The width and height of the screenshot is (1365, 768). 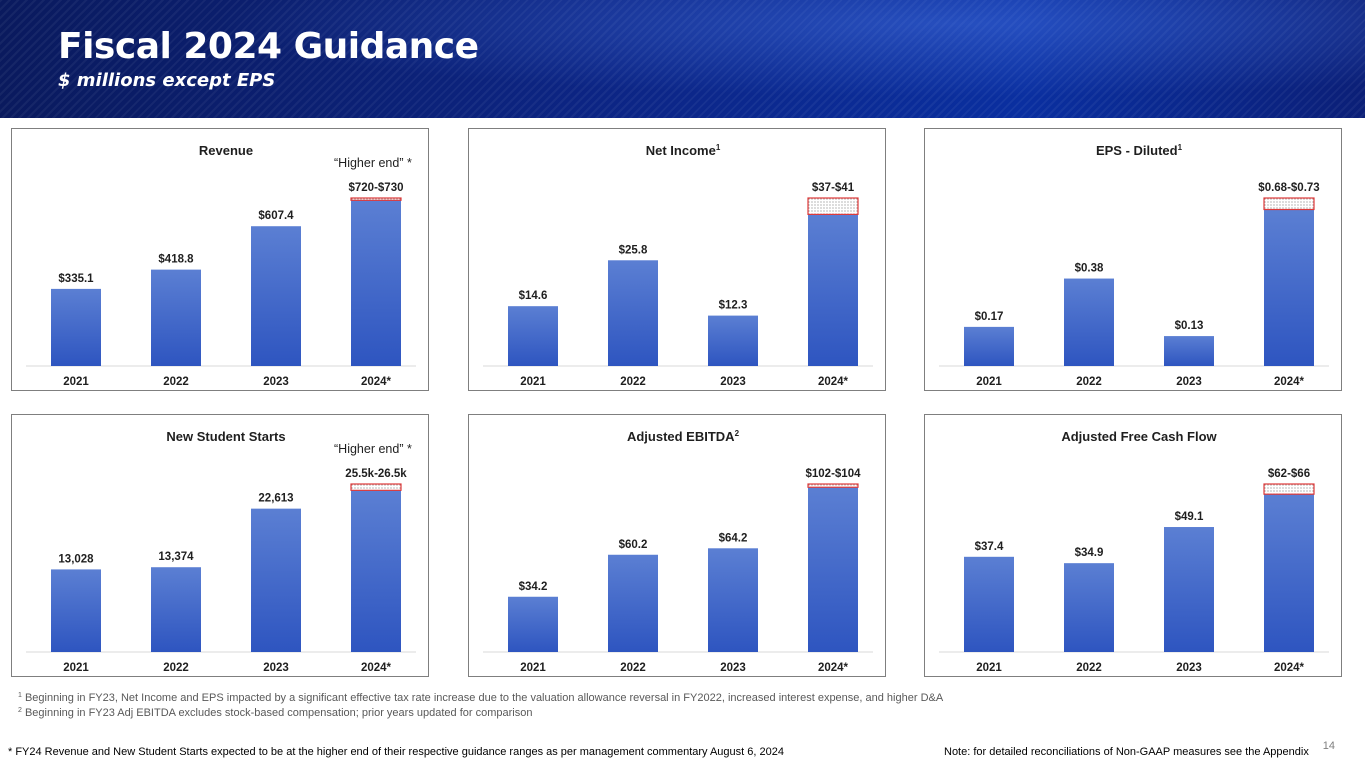 What do you see at coordinates (268, 46) in the screenshot?
I see `page-title: Fiscal 2024 Guidance` at bounding box center [268, 46].